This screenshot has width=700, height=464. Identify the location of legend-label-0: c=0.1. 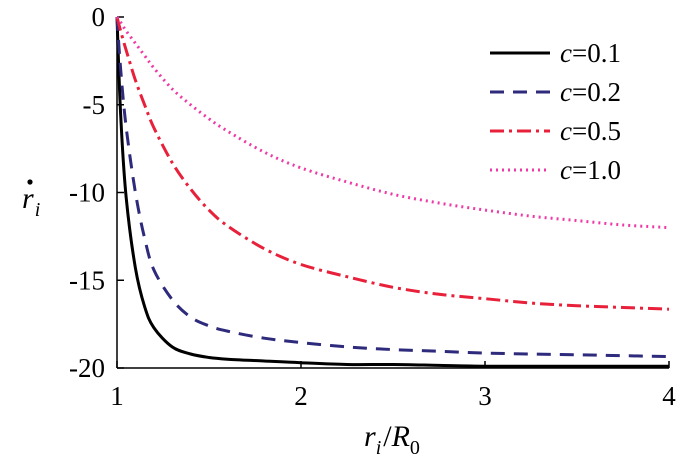
(590, 53).